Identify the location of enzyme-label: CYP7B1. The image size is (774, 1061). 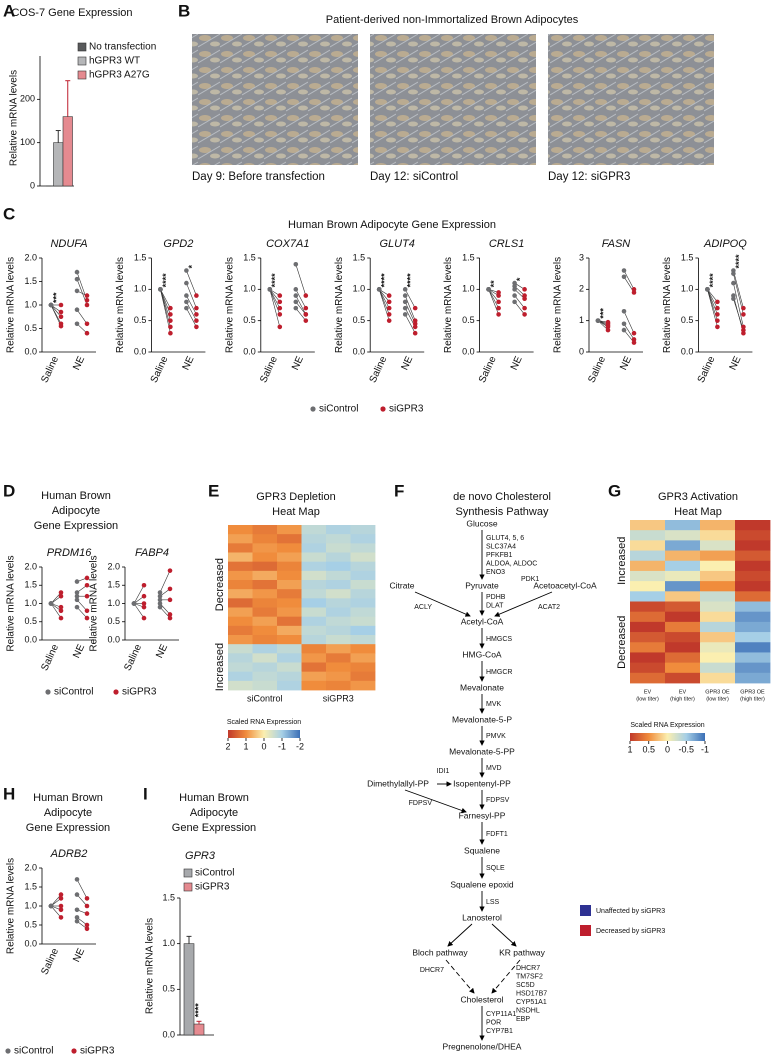
(499, 1031).